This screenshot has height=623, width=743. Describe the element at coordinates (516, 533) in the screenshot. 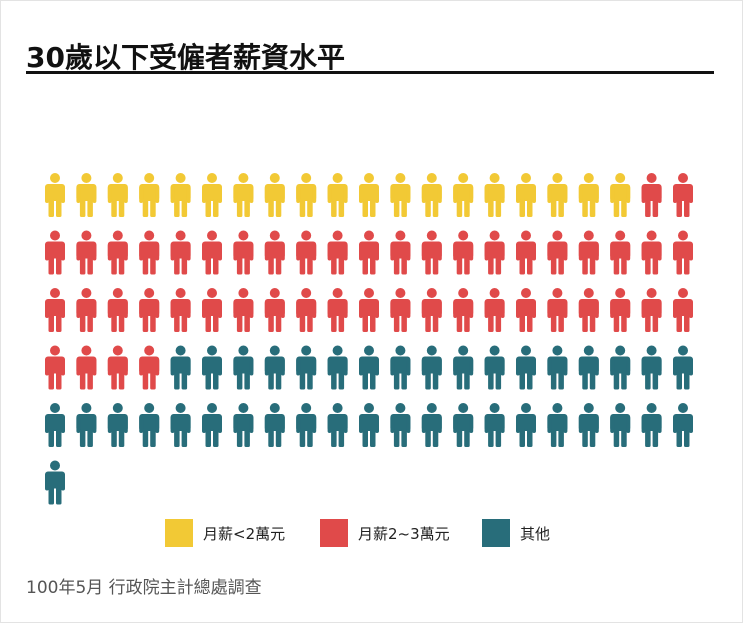

I see `legend-item-other: 其他` at that location.